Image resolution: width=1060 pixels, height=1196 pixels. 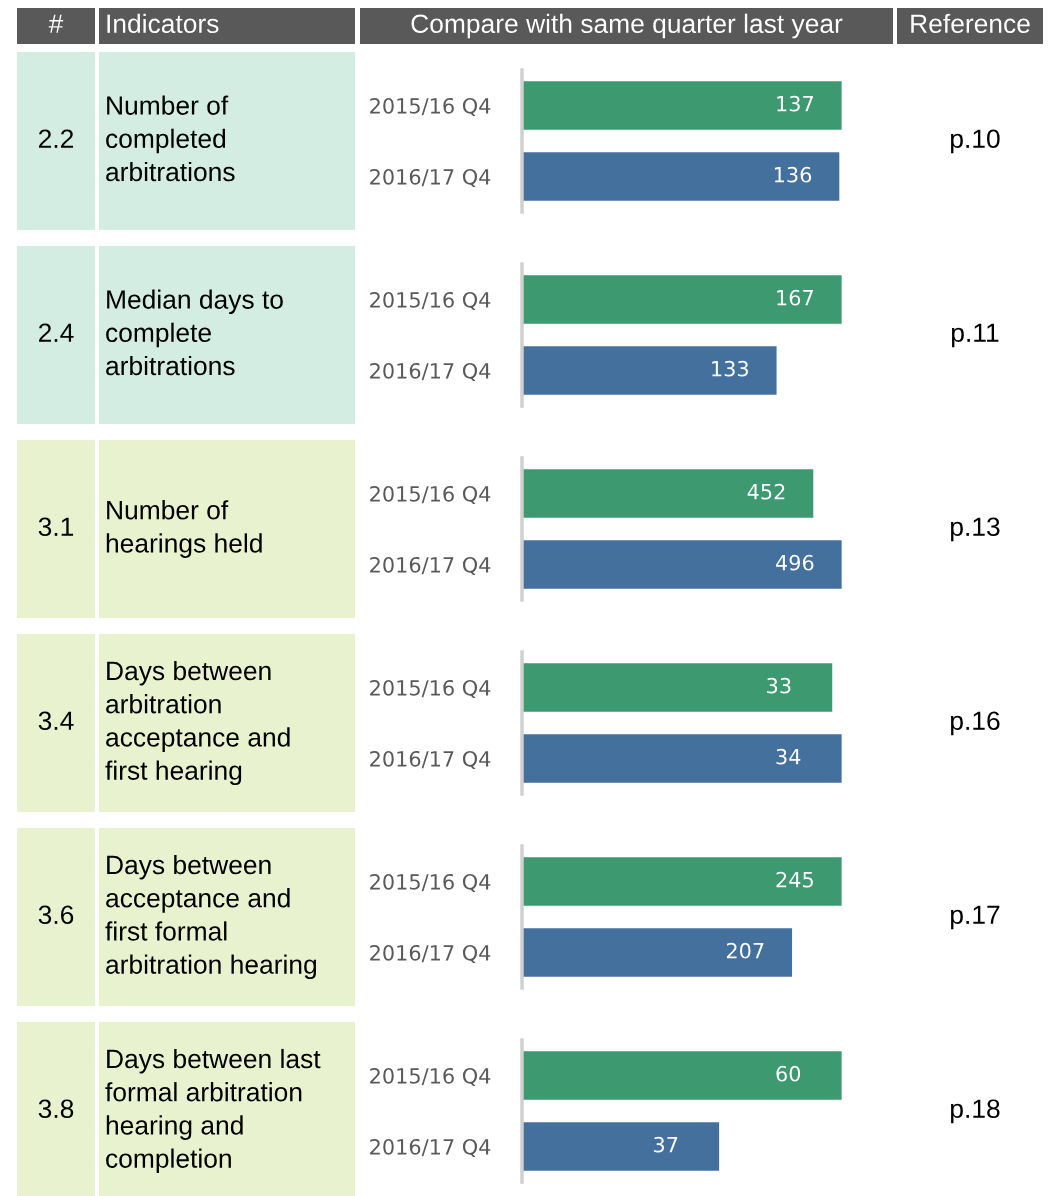 What do you see at coordinates (56, 332) in the screenshot?
I see `text: 2.4` at bounding box center [56, 332].